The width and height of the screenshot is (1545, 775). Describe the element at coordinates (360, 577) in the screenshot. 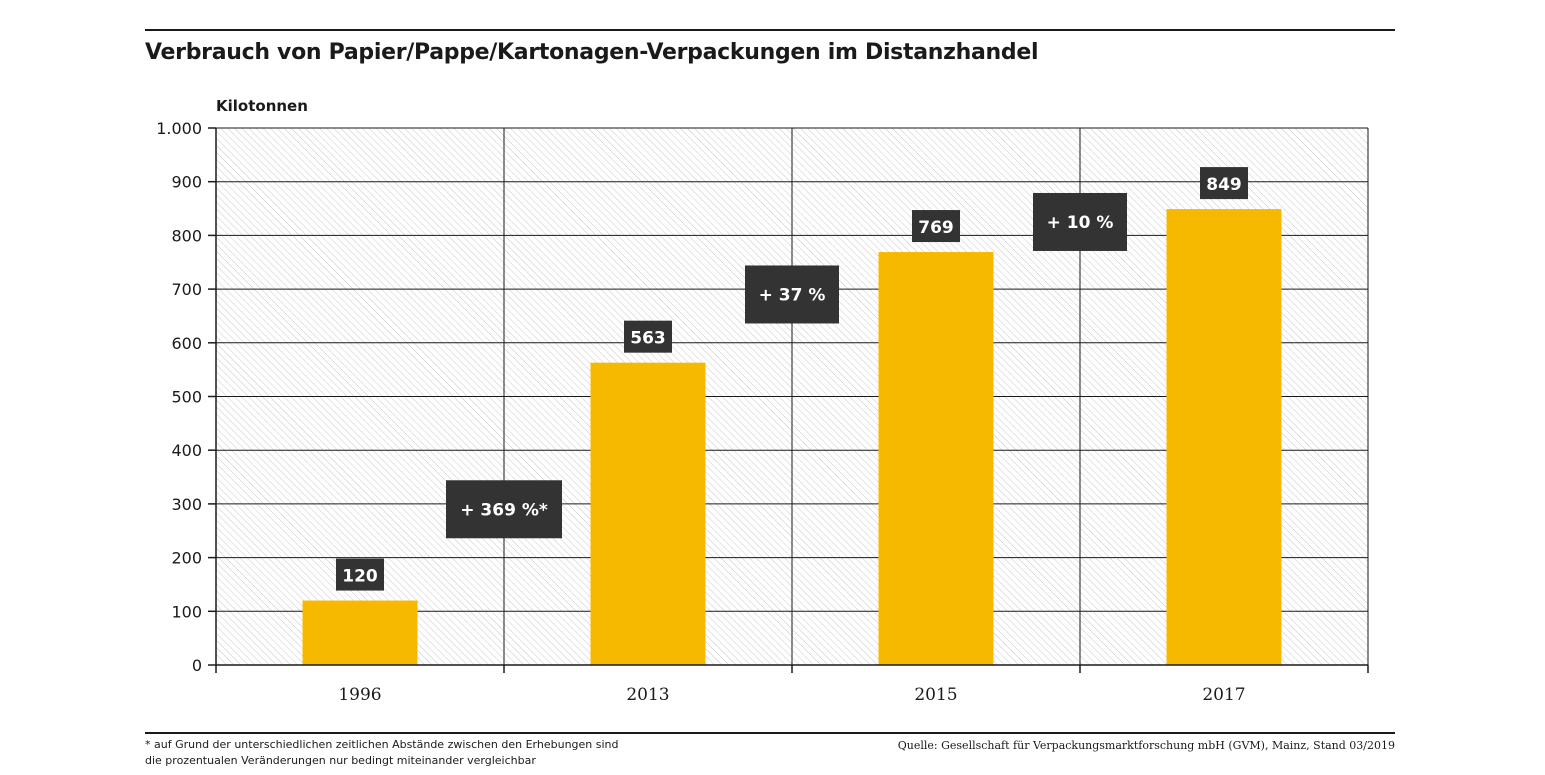

I see `value-label: 120` at that location.